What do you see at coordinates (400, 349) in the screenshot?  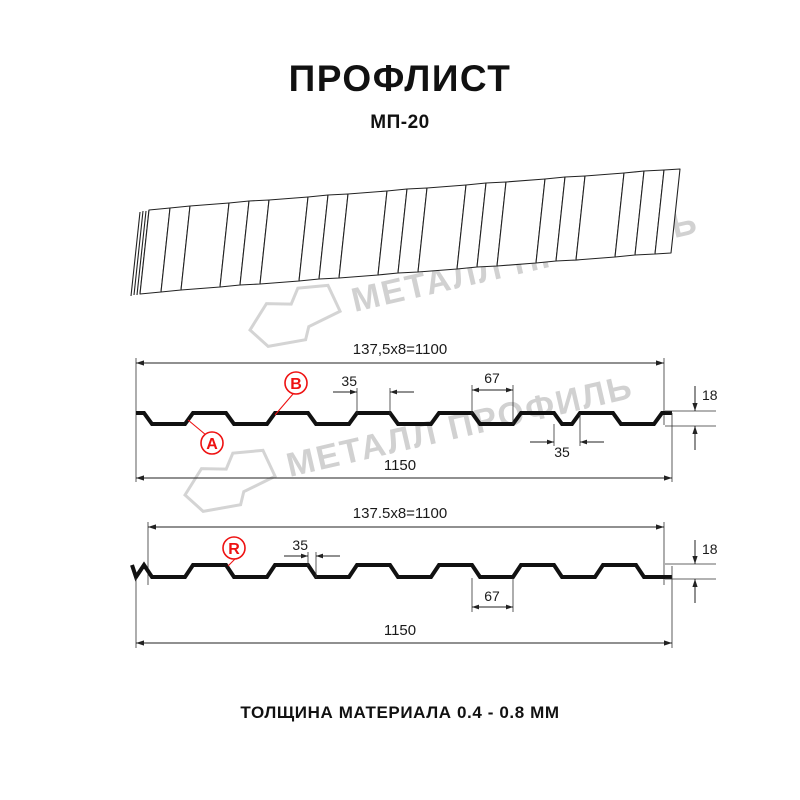 I see `dim-overall-top-label: 137,5x8=1100` at bounding box center [400, 349].